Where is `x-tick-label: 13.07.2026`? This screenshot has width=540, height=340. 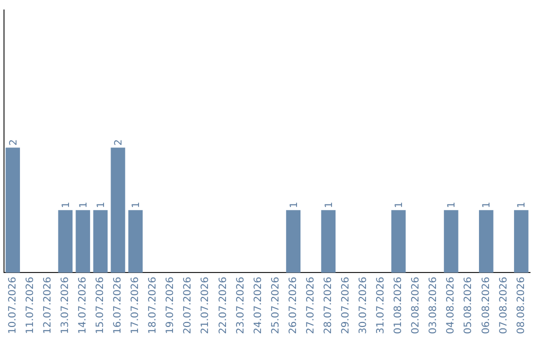 x-tick-label: 13.07.2026 is located at coordinates (65, 305).